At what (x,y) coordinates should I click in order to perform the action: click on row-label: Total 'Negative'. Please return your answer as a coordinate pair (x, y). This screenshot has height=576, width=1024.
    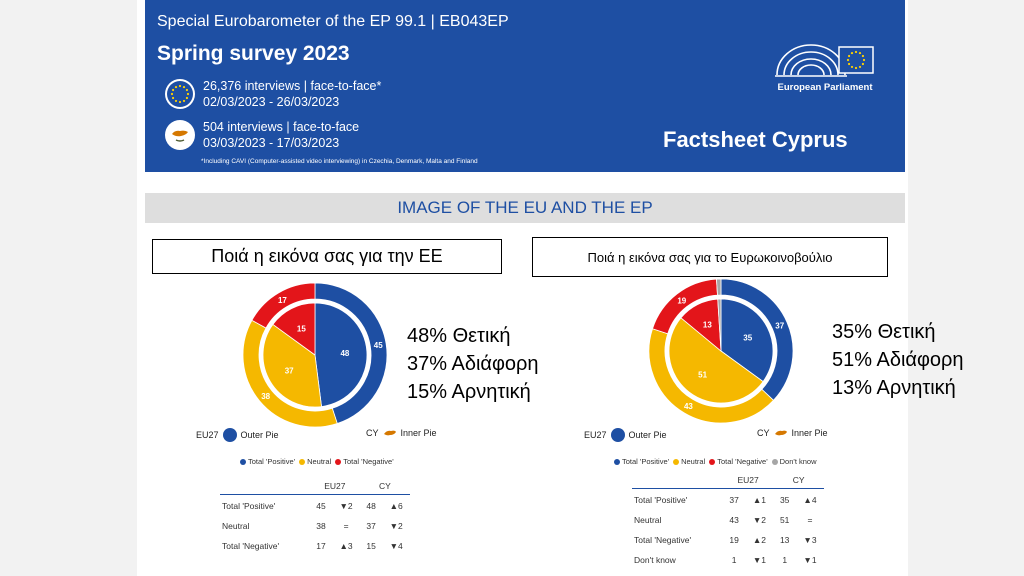
    Looking at the image, I should click on (251, 546).